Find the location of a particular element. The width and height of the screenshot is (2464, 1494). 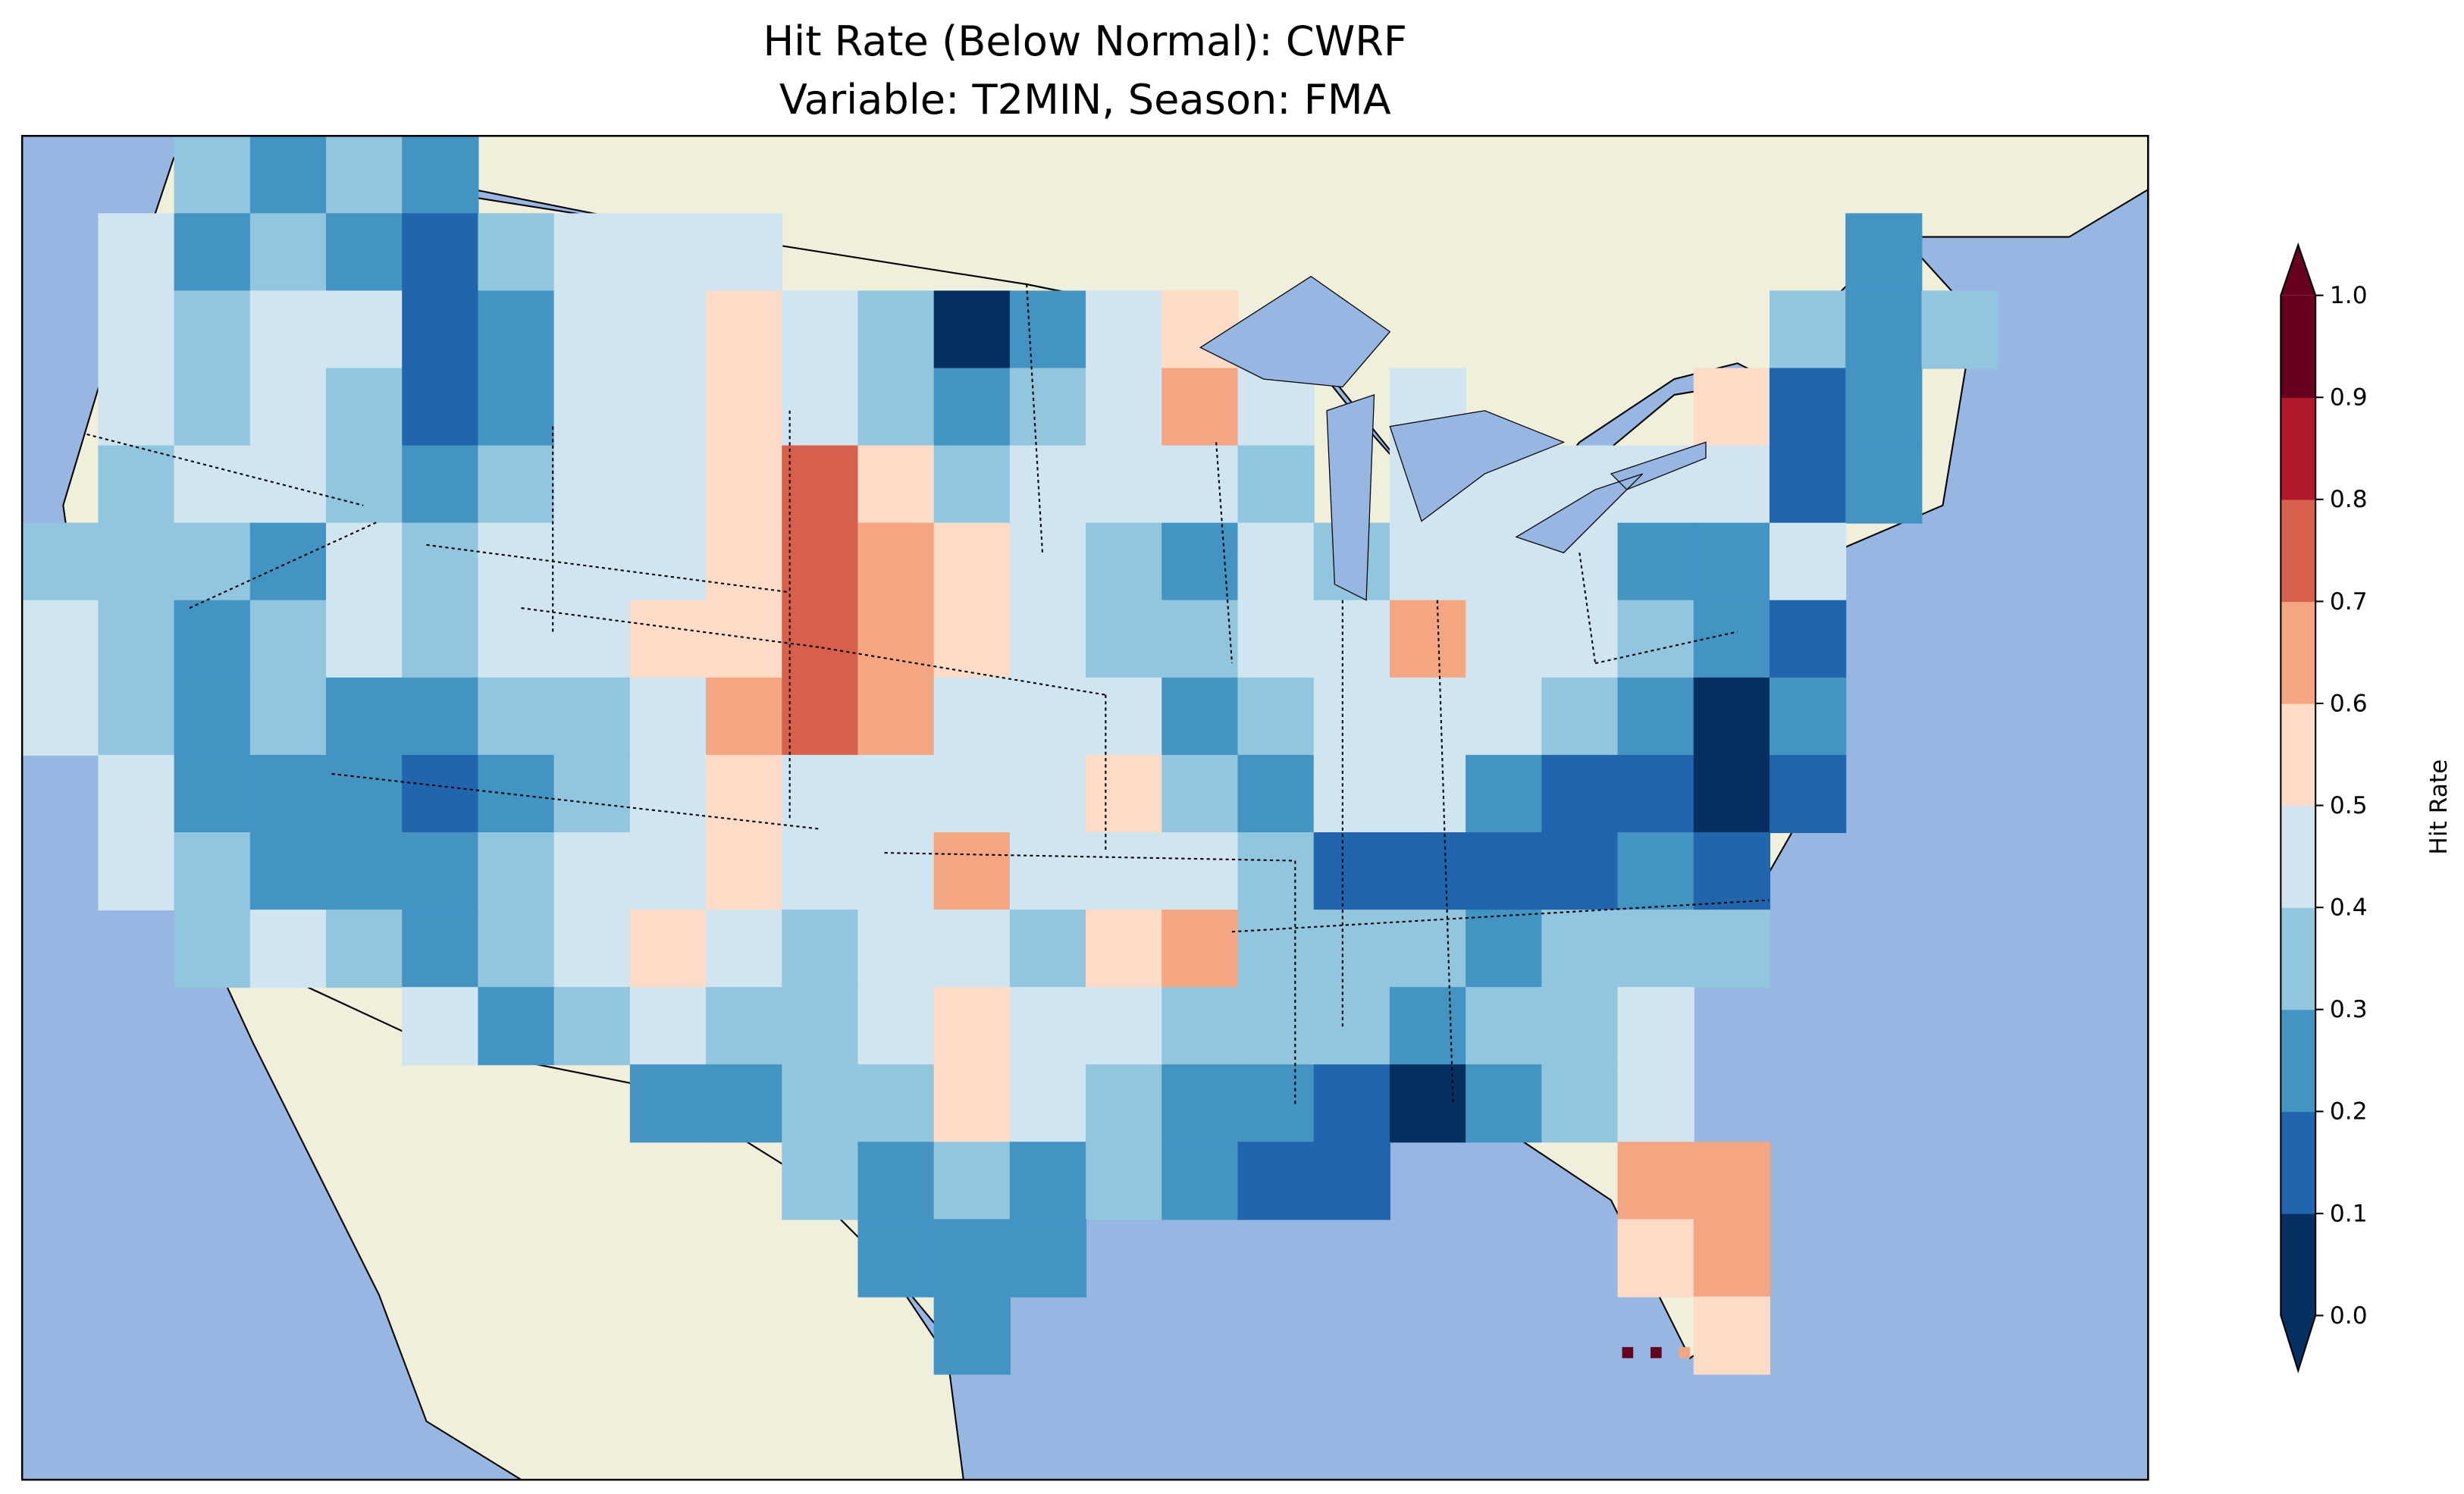

great-lakes is located at coordinates (1453, 438).